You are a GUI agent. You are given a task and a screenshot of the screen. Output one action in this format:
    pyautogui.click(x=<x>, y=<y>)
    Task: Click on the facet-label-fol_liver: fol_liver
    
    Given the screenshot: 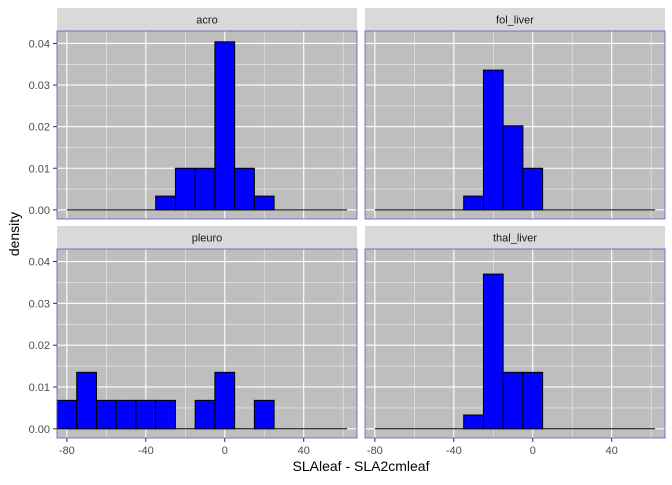 What is the action you would take?
    pyautogui.click(x=515, y=21)
    